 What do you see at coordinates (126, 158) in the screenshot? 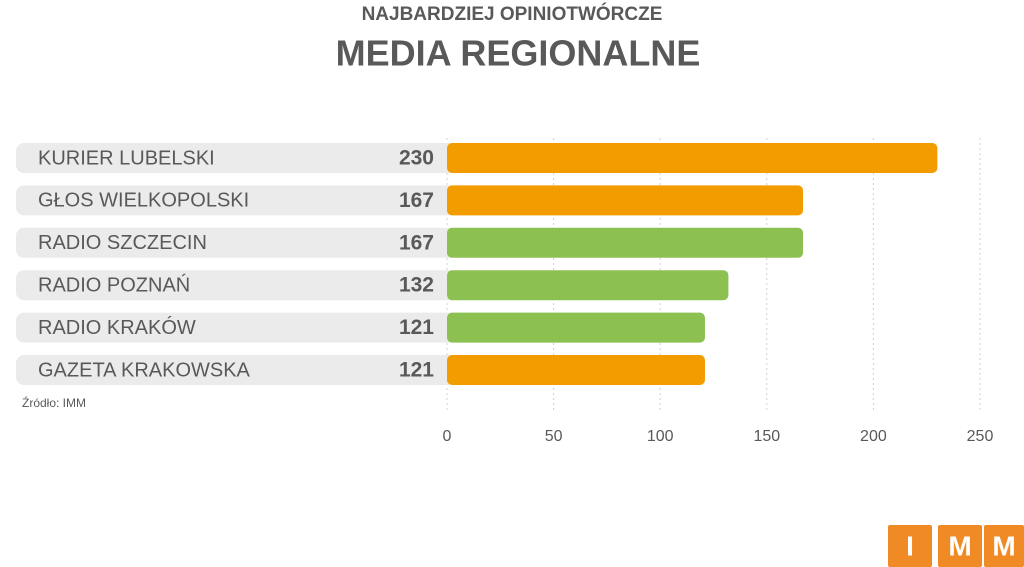
I see `category-label: KURIER LUBELSKI` at bounding box center [126, 158].